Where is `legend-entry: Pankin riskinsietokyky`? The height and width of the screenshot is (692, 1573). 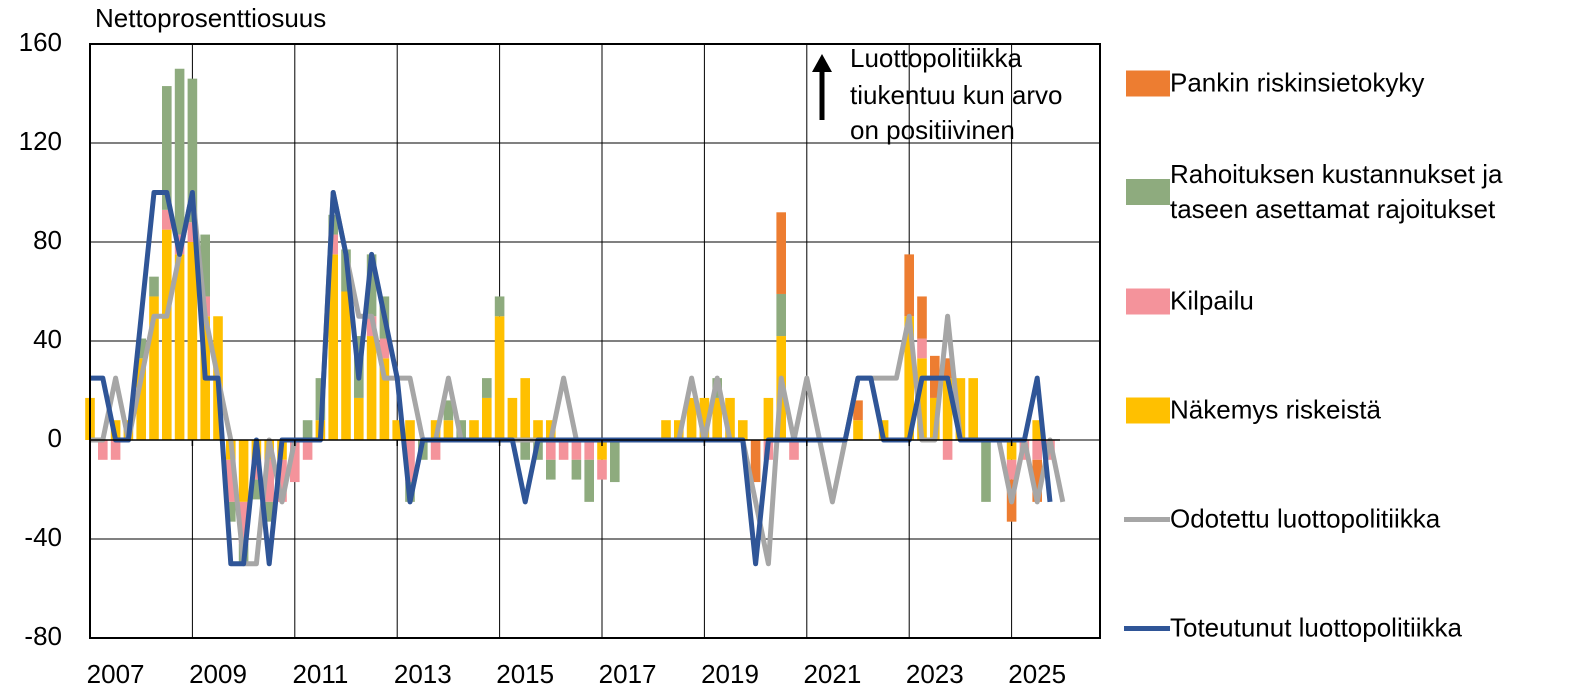 legend-entry: Pankin riskinsietokyky is located at coordinates (1343, 83).